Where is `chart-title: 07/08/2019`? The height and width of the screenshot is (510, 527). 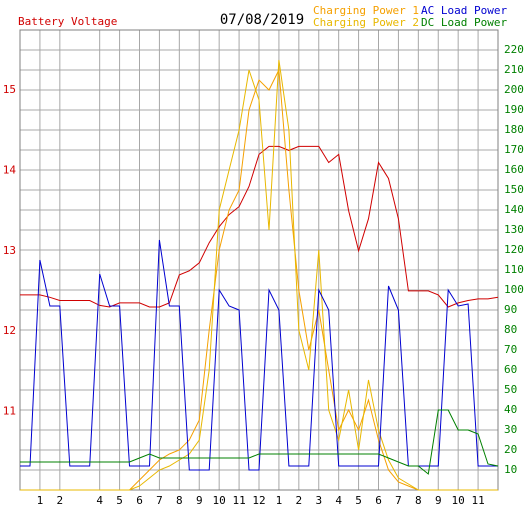 chart-title: 07/08/2019 is located at coordinates (262, 20).